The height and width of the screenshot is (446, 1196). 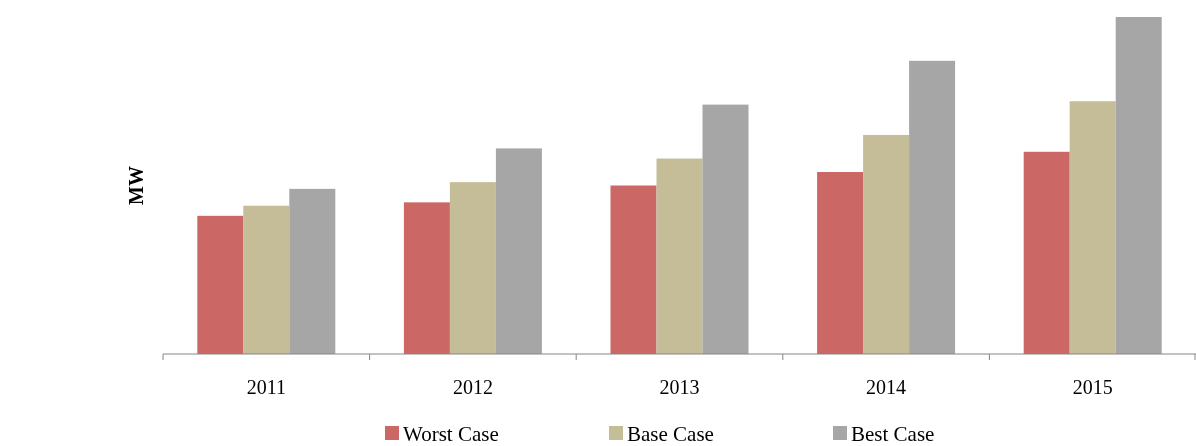 What do you see at coordinates (472, 387) in the screenshot?
I see `x-tick-label: 2012` at bounding box center [472, 387].